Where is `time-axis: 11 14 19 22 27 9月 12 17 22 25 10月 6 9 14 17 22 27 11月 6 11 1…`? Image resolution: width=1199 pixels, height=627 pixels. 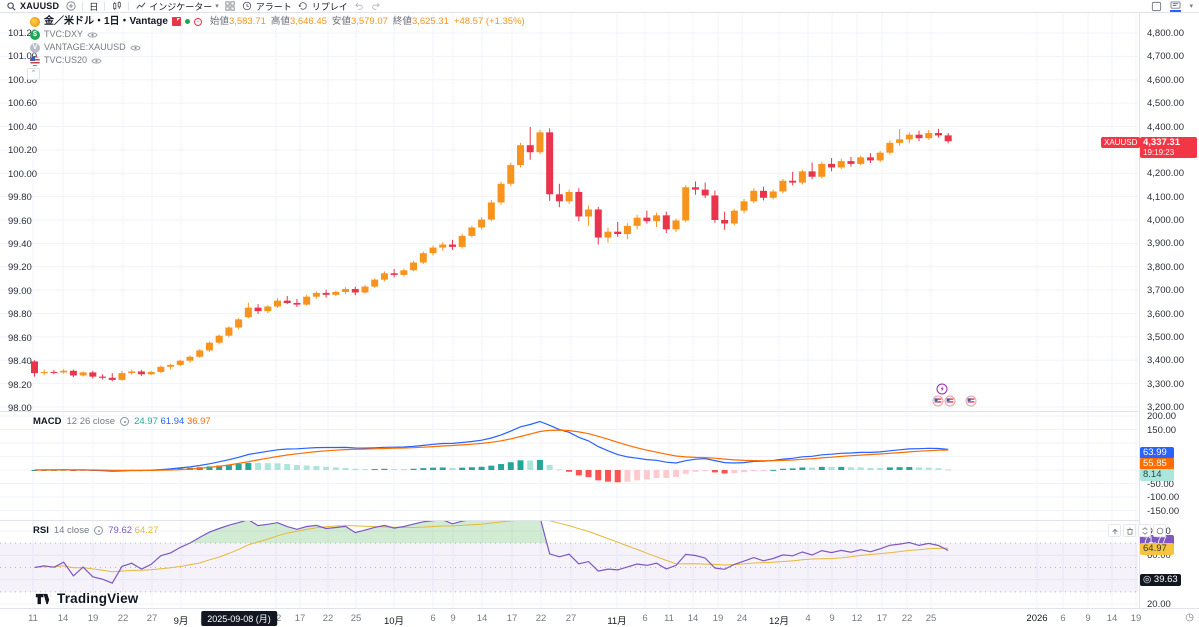 time-axis: 11 14 19 22 27 9月 12 17 22 25 10月 6 9 14 17 22 27 11月 6 11 1… is located at coordinates (599, 617).